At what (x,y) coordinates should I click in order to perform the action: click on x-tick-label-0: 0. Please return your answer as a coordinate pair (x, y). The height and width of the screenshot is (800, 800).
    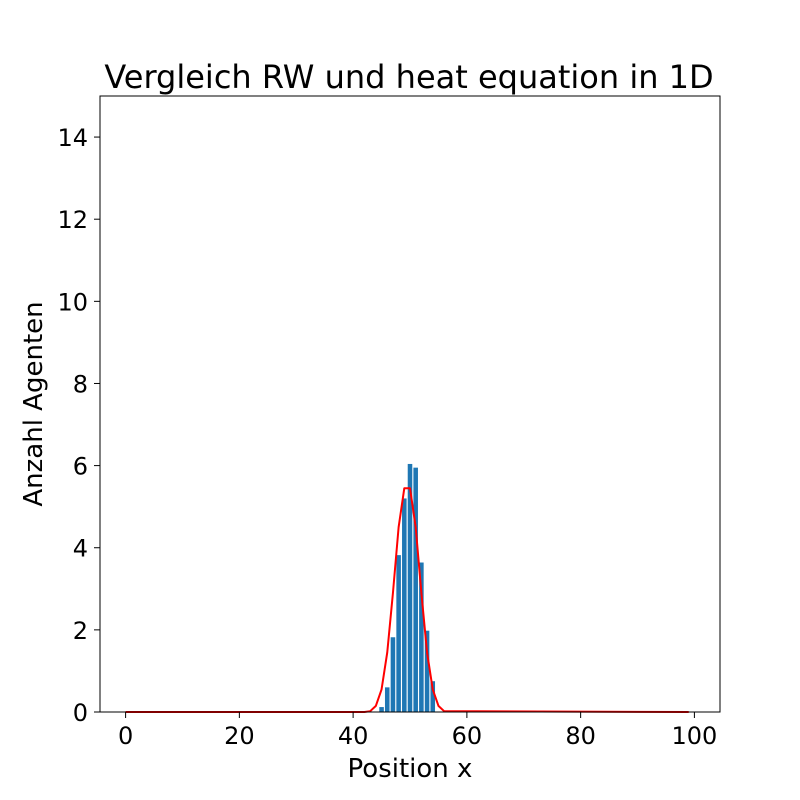
    Looking at the image, I should click on (125, 736).